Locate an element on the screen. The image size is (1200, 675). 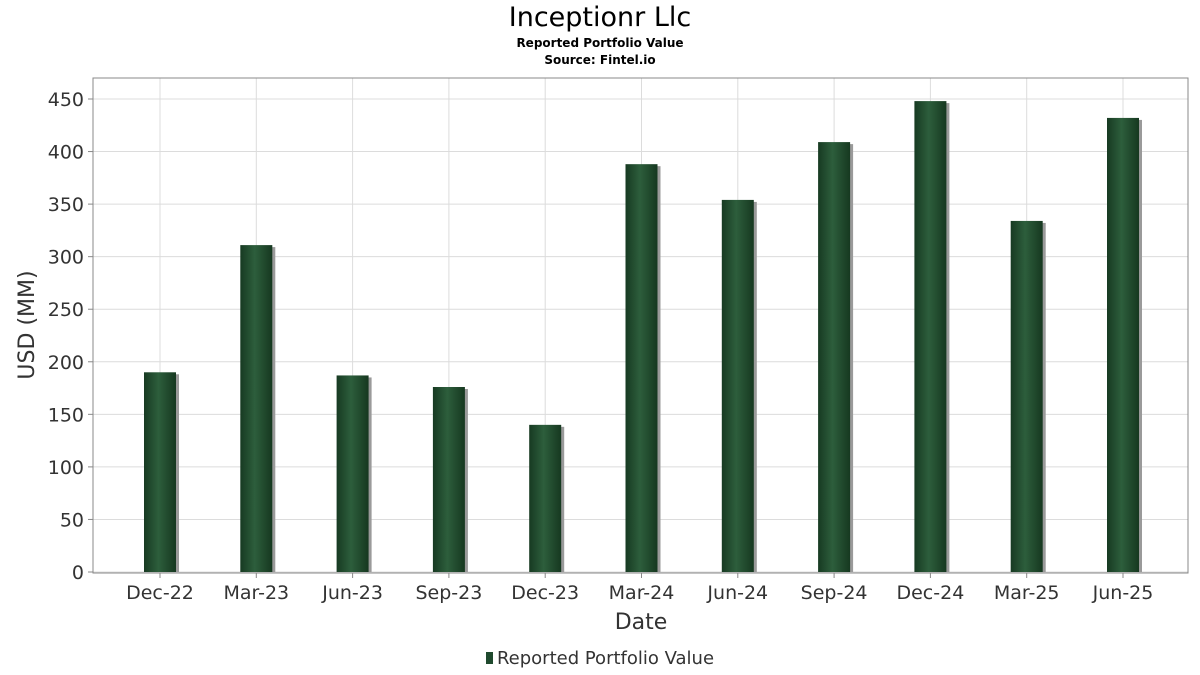
y-axis-ticks: 0 50 100 150 200 250 300 350 400 450 is located at coordinates (70, 336).